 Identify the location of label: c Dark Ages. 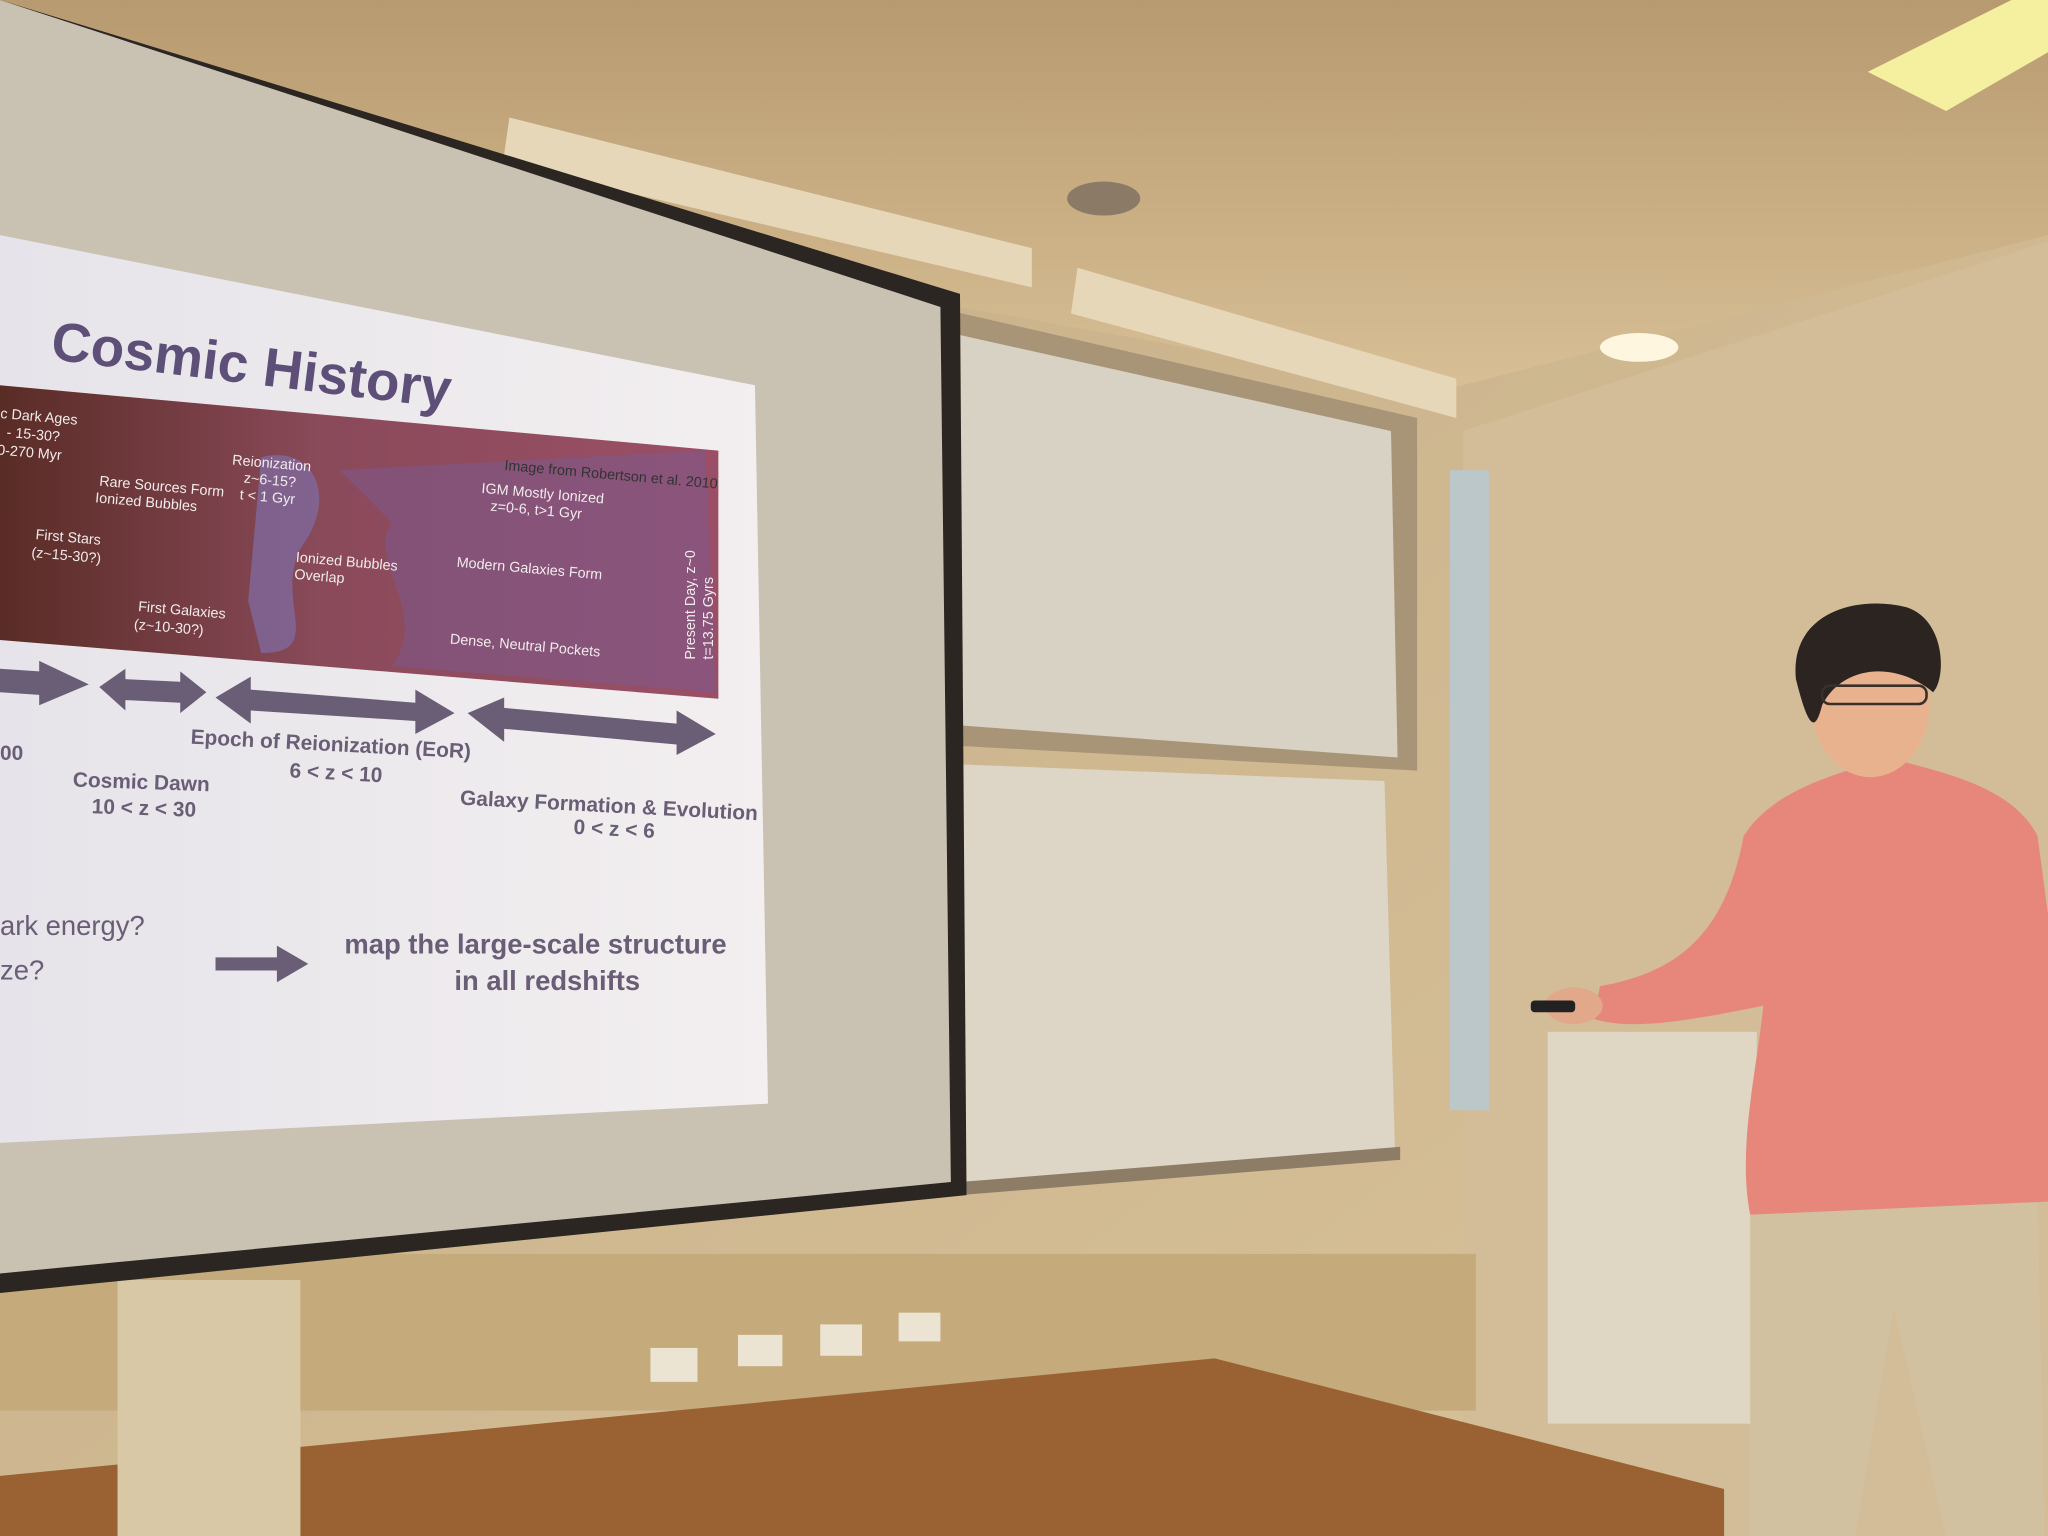
(39, 417).